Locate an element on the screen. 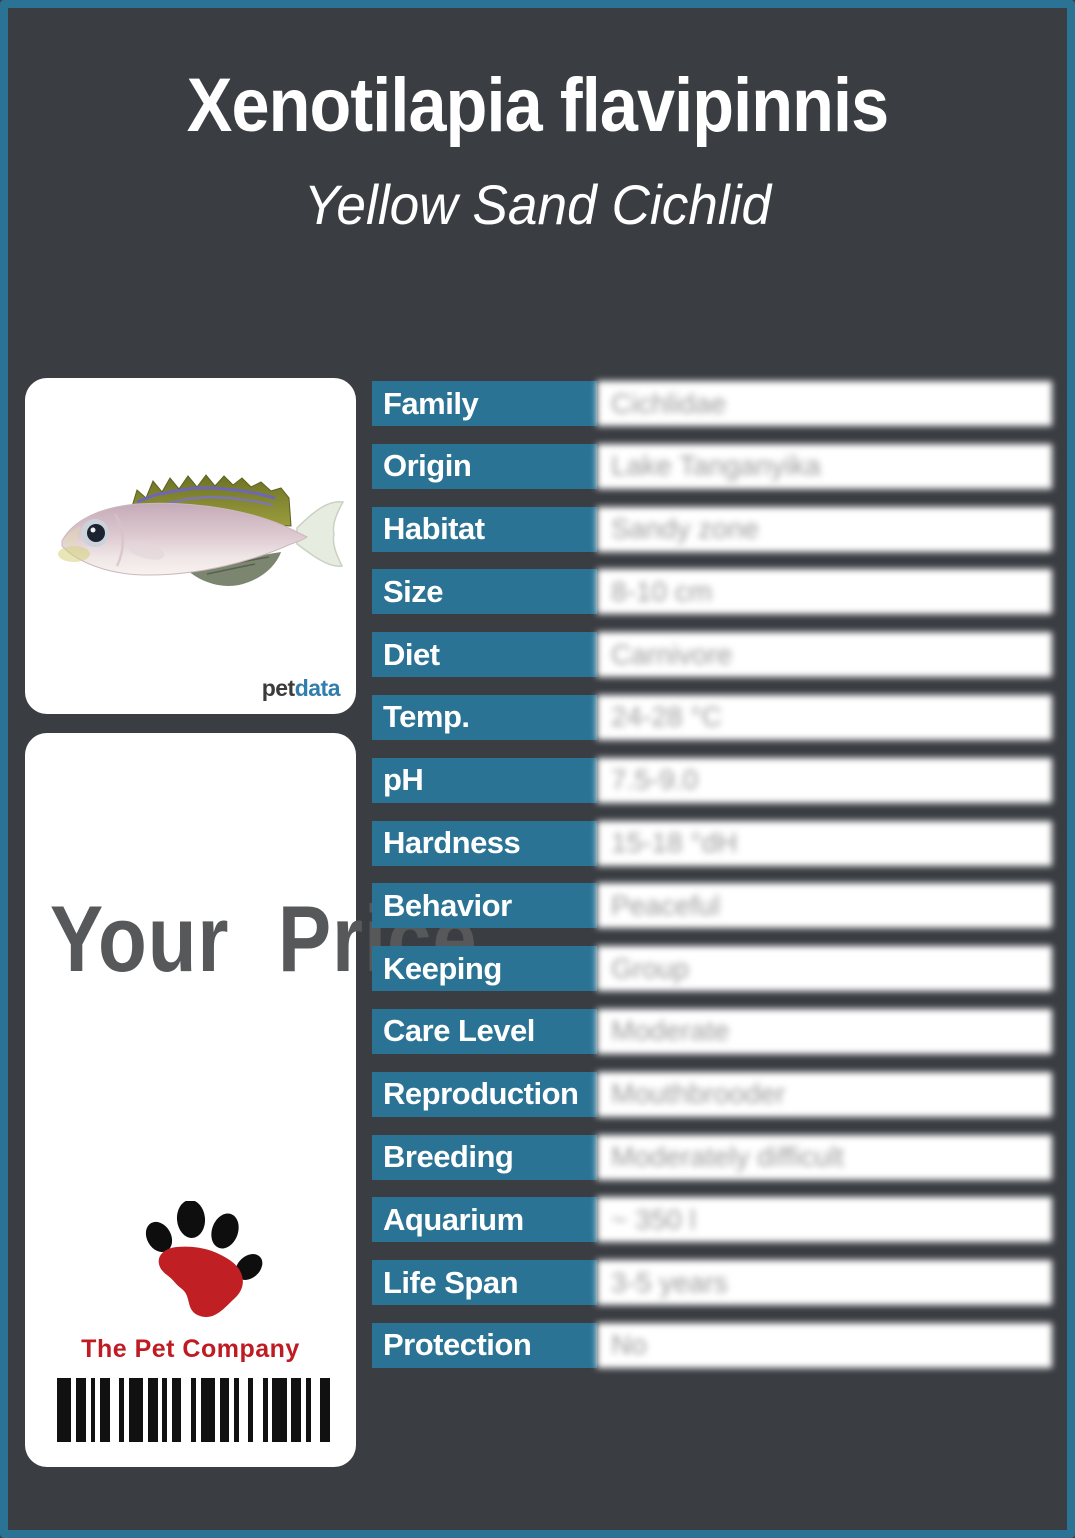 This screenshot has height=1538, width=1075. table-row: Aquarium ~ 350 l is located at coordinates (712, 1220).